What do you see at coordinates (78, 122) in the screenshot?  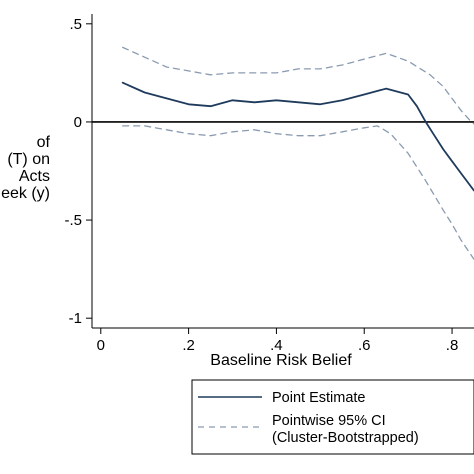 I see `y-tick-label: 0` at bounding box center [78, 122].